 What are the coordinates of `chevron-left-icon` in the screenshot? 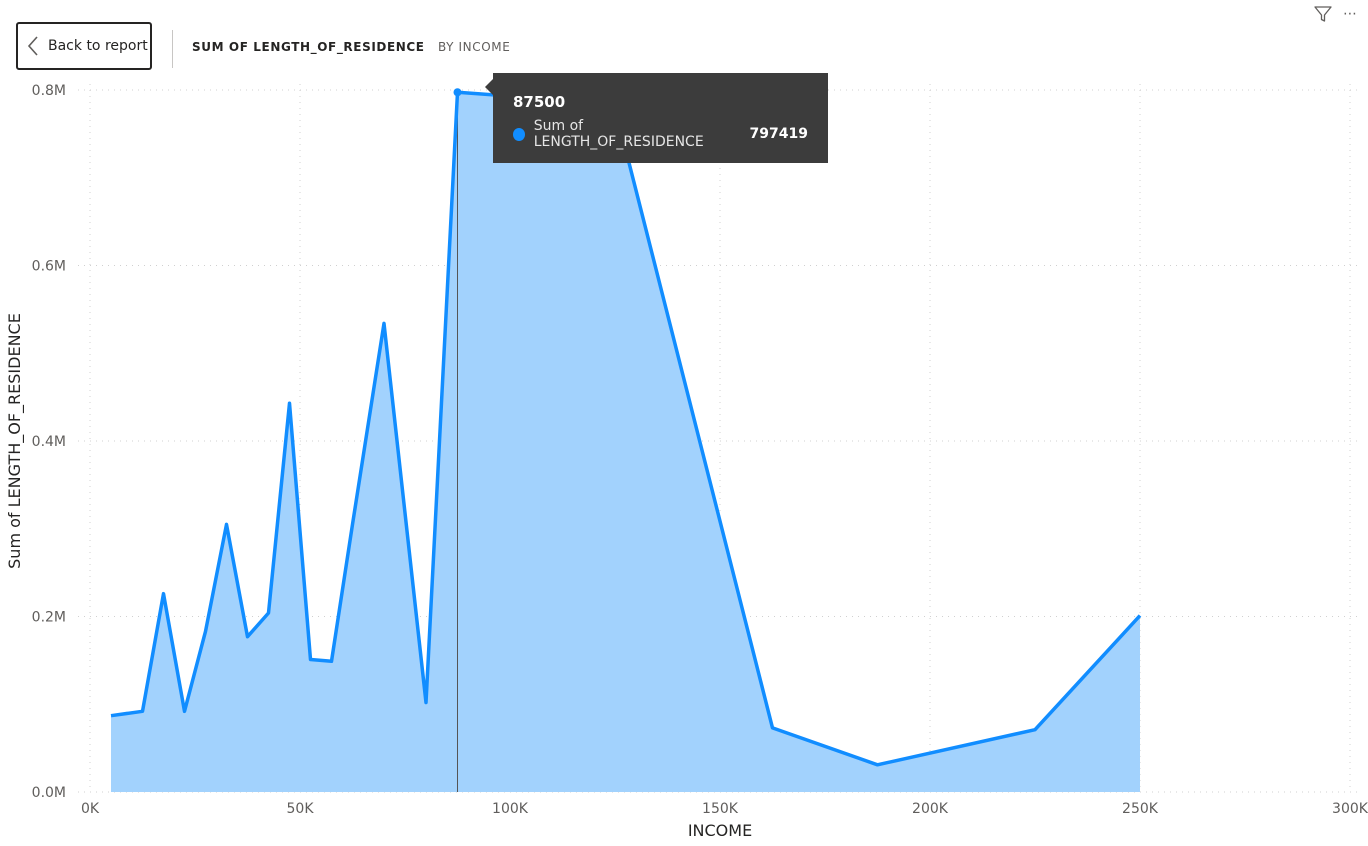 It's located at (33, 46).